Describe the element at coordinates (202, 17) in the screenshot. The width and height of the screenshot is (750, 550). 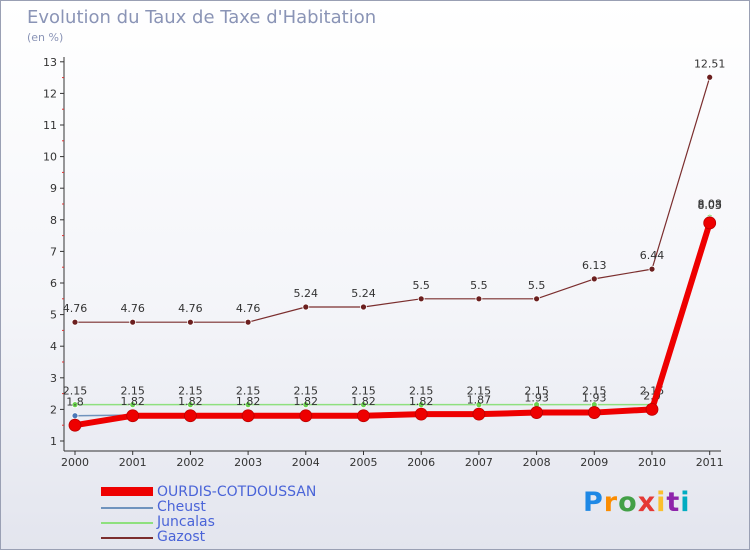
I see `chart-title: Evolution du Taux de Taxe d'Habitation` at that location.